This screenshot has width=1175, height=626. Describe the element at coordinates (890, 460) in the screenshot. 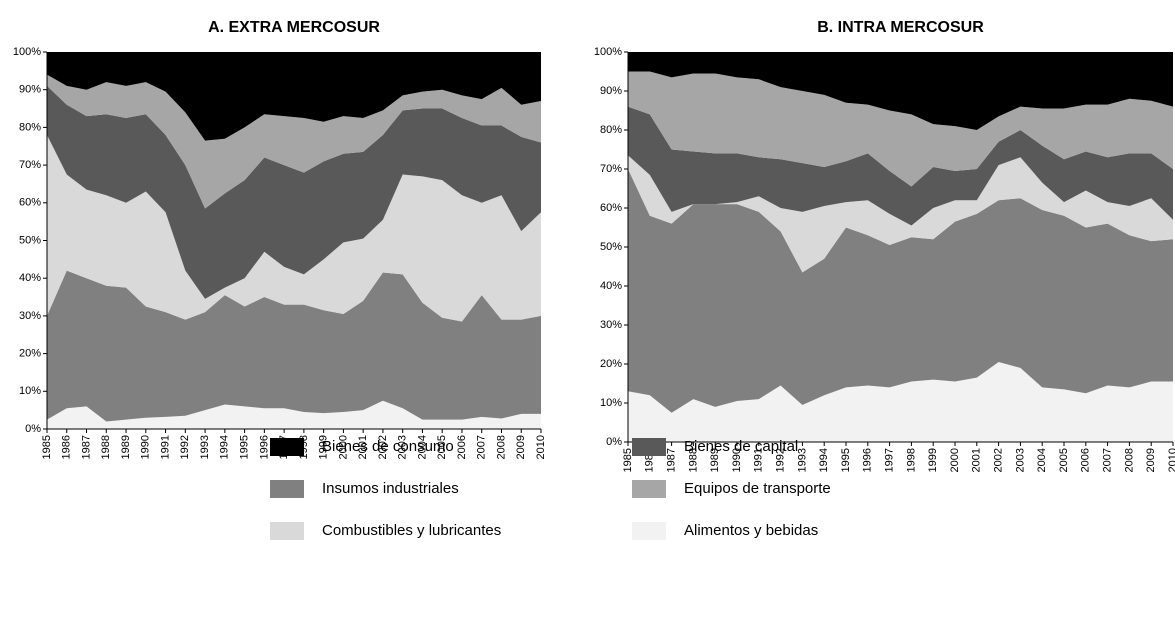

I see `x-tick-label: 1997` at that location.